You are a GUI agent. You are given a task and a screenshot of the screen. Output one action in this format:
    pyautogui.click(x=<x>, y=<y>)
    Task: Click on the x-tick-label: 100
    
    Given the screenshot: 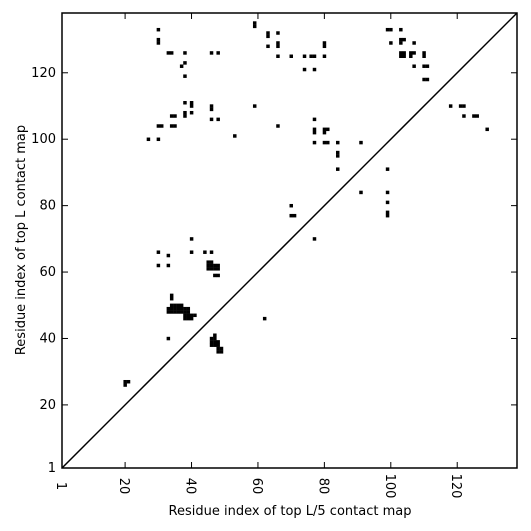 What is the action you would take?
    pyautogui.click(x=389, y=486)
    